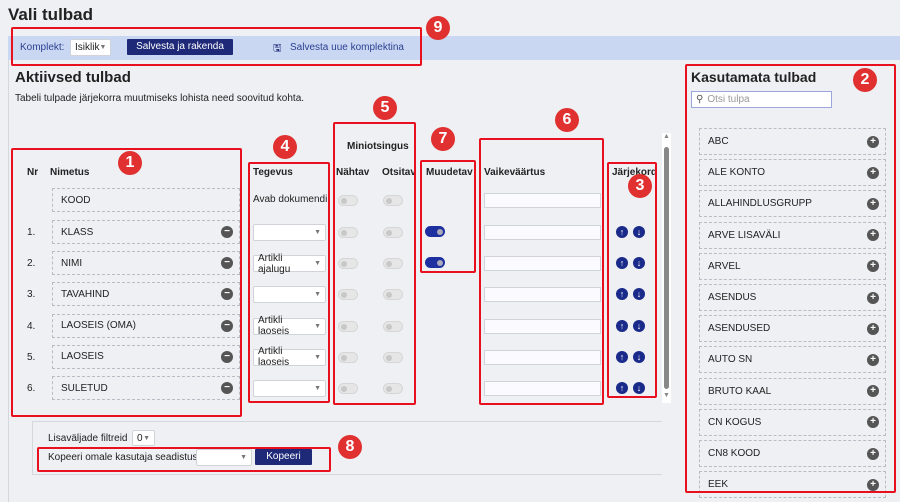  What do you see at coordinates (399, 172) in the screenshot?
I see `header-searchable: Otsitav` at bounding box center [399, 172].